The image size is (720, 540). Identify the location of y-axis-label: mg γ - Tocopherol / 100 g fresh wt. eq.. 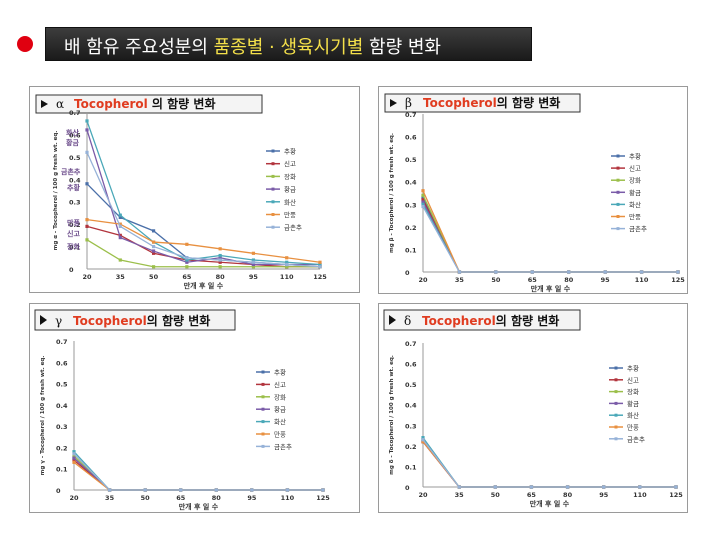
(43, 416).